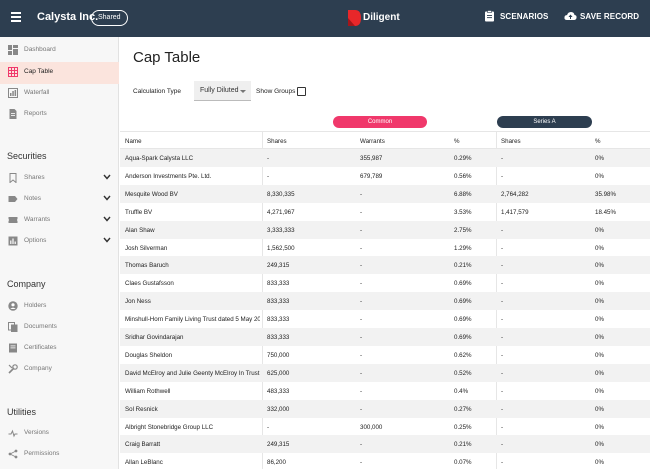 Image resolution: width=650 pixels, height=469 pixels. What do you see at coordinates (159, 158) in the screenshot?
I see `table-cell-name: Aqua-Spark Calysta LLC` at bounding box center [159, 158].